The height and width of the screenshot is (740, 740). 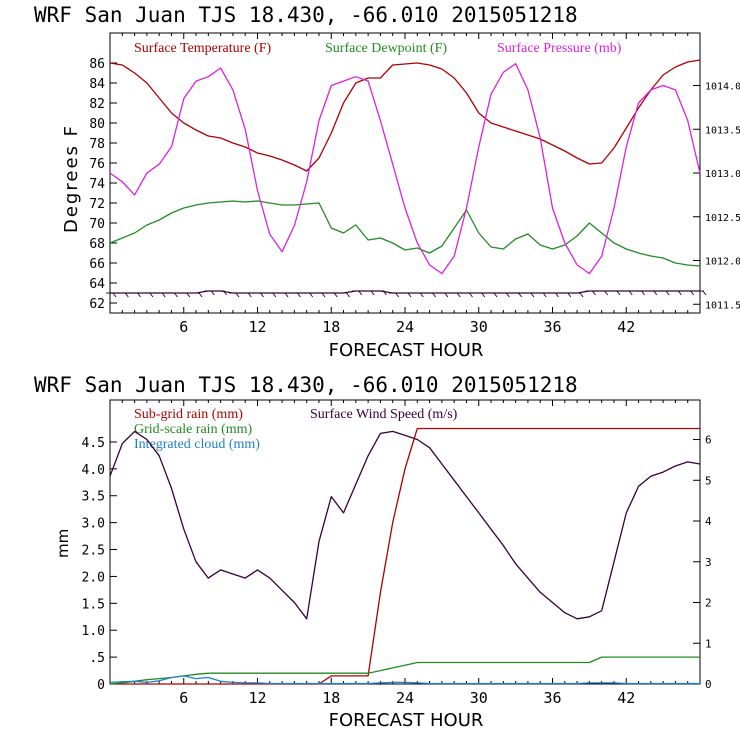 What do you see at coordinates (93, 604) in the screenshot?
I see `y-tick-label: 1.5` at bounding box center [93, 604].